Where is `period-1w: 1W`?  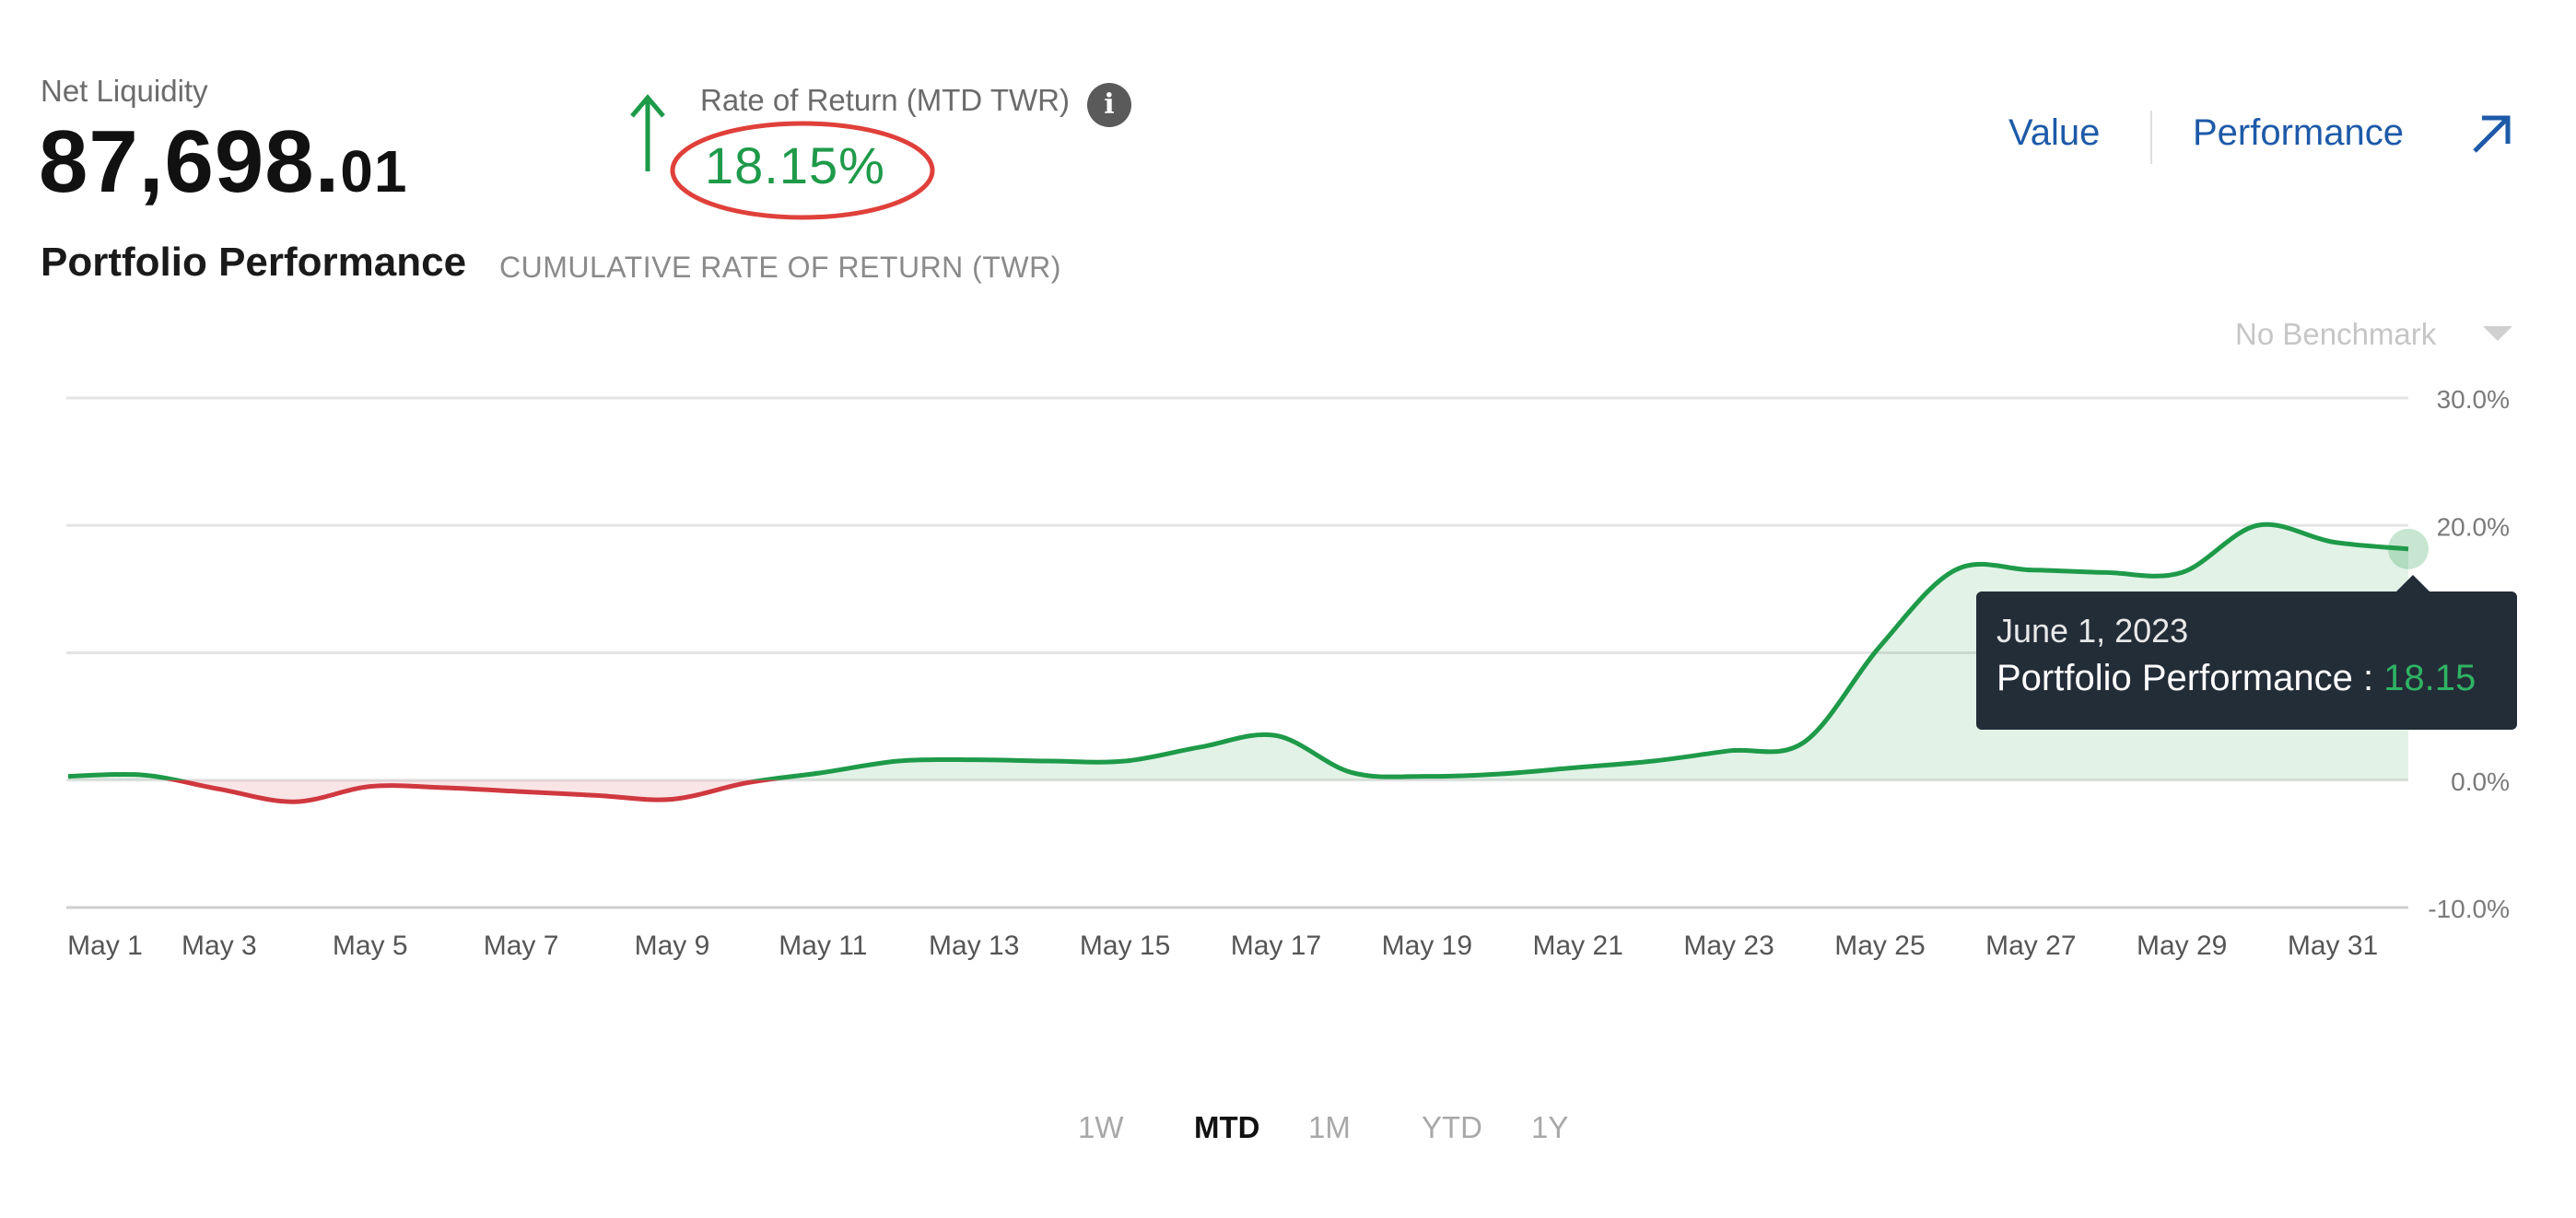 period-1w: 1W is located at coordinates (1101, 1127).